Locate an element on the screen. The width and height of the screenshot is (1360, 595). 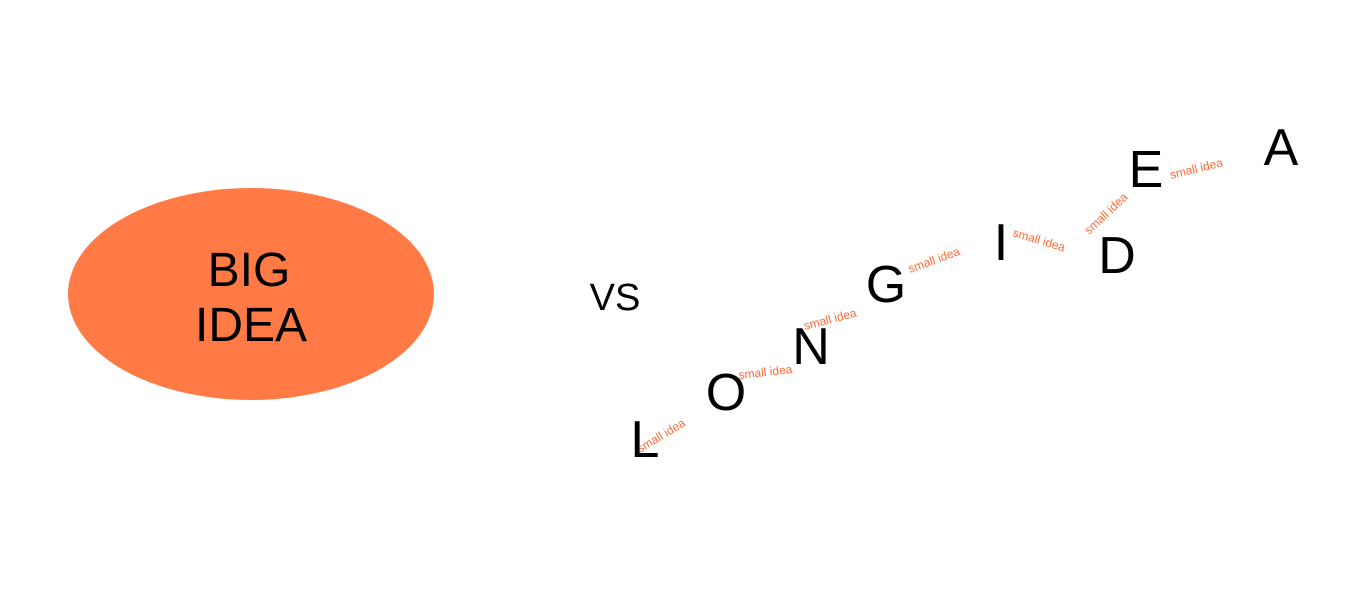
long-idea-letter-l-1: L is located at coordinates (645, 440).